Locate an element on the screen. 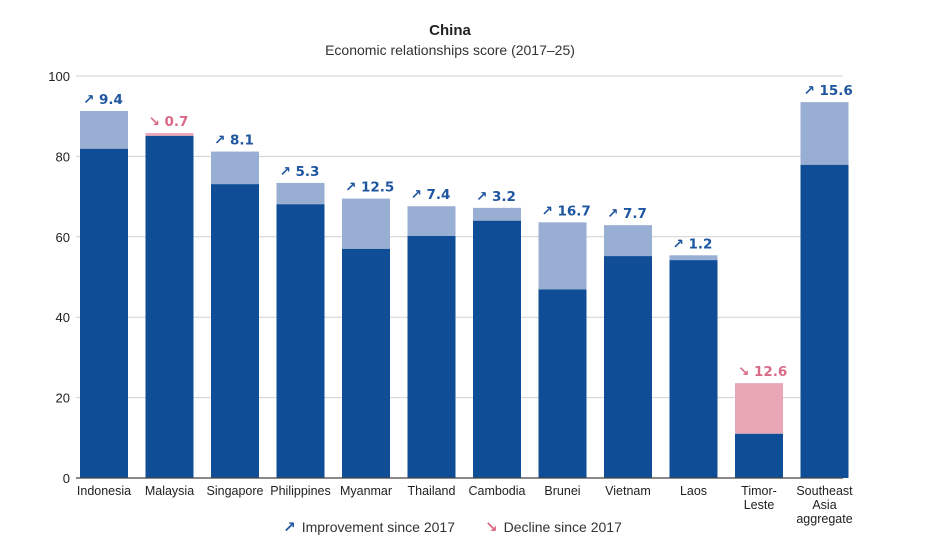 Image resolution: width=935 pixels, height=556 pixels. x-tick-label: Laos is located at coordinates (693, 491).